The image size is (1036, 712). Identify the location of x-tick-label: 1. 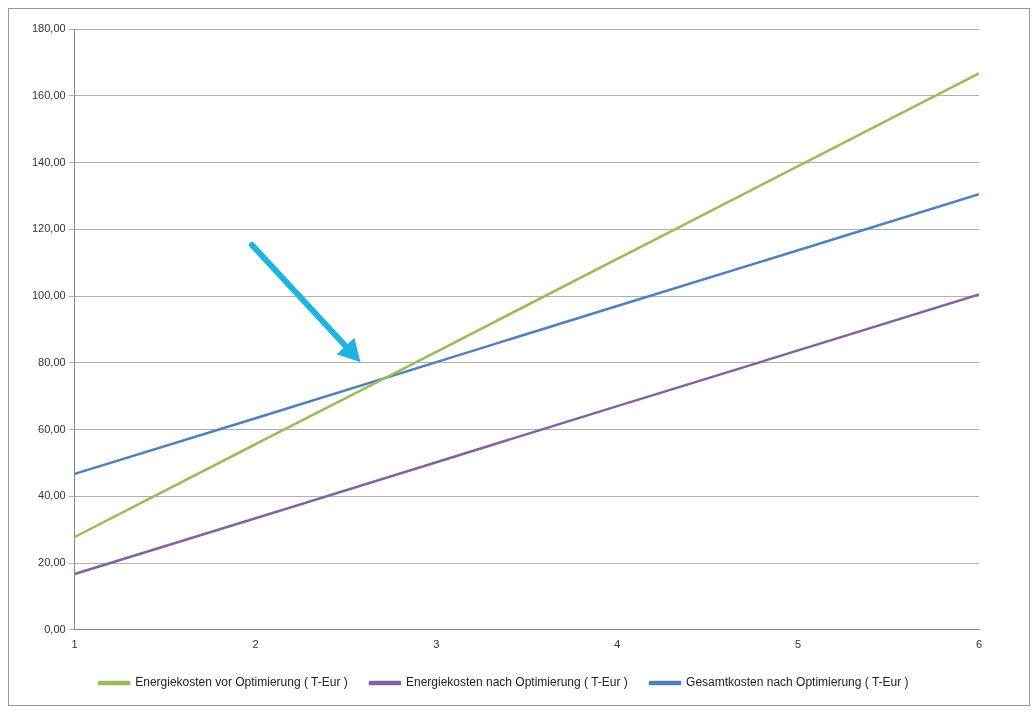
(74, 644).